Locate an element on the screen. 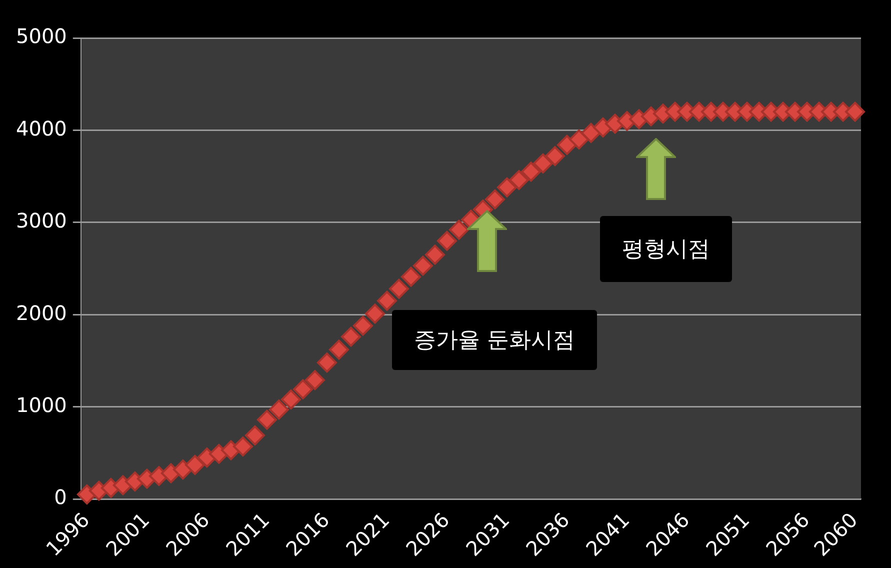 The width and height of the screenshot is (891, 568). y-tick-label: 2000 is located at coordinates (41, 312).